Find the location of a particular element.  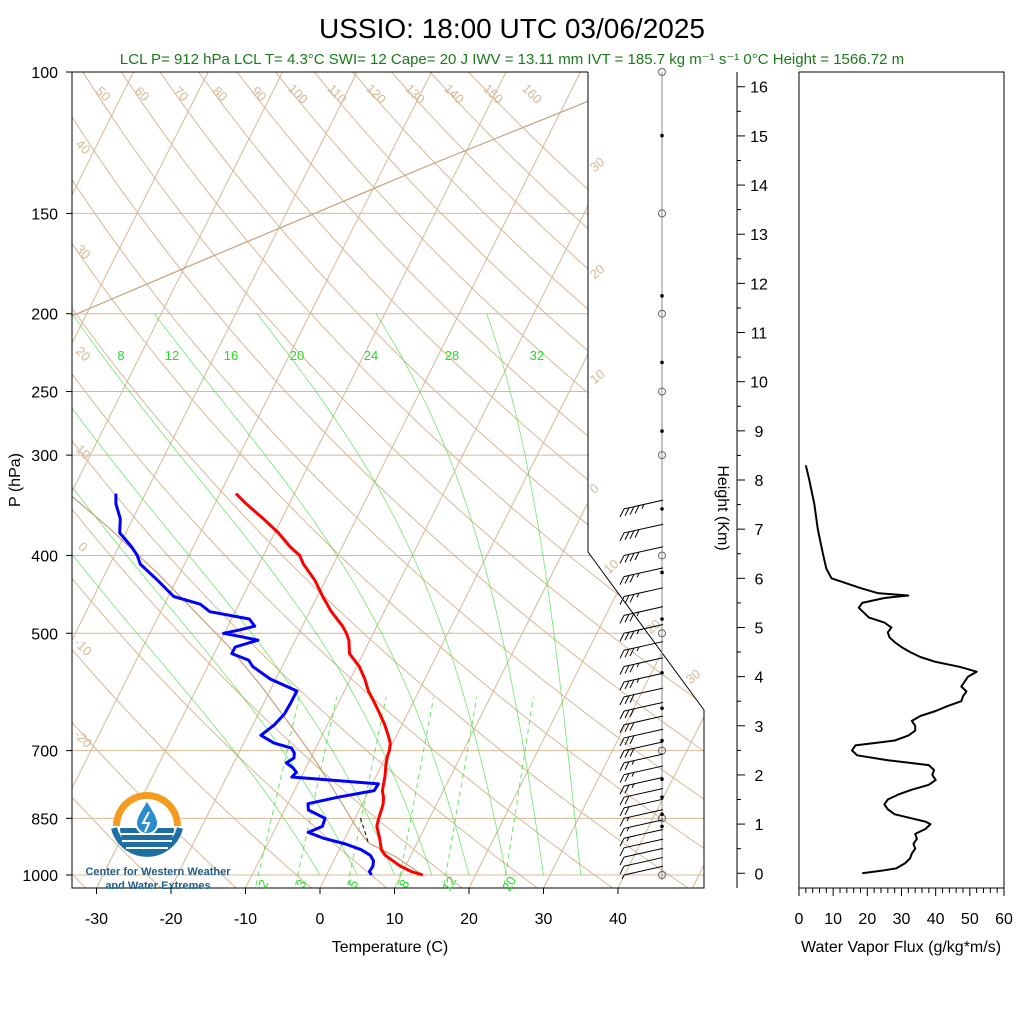

dry-adiabat-label: 20 is located at coordinates (83, 353).